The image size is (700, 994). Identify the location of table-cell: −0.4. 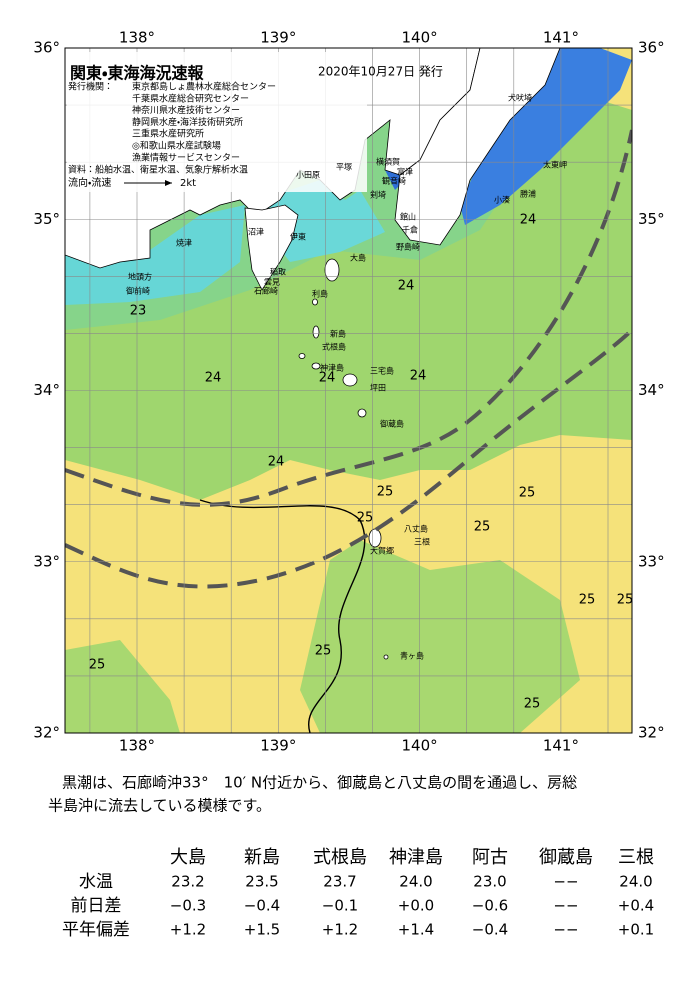
(490, 930).